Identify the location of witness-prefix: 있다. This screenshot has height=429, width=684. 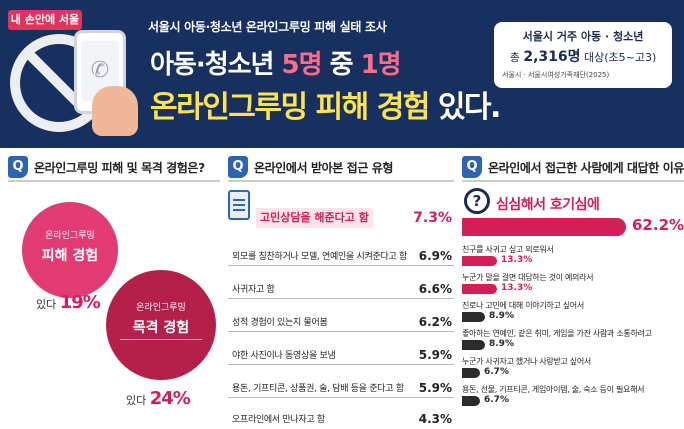
(138, 400).